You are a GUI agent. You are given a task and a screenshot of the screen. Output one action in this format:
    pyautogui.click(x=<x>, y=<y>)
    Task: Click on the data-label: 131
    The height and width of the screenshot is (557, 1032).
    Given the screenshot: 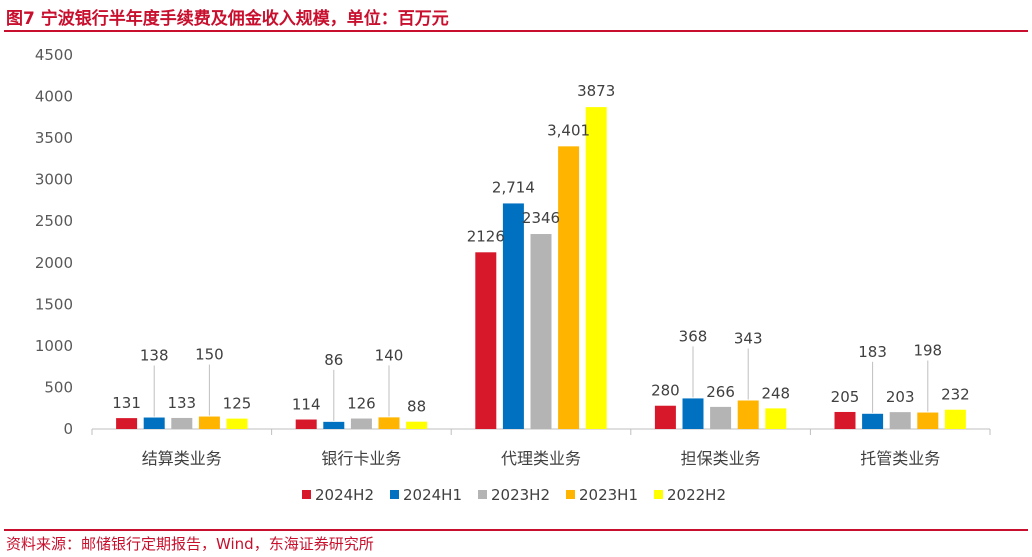 What is the action you would take?
    pyautogui.click(x=126, y=403)
    